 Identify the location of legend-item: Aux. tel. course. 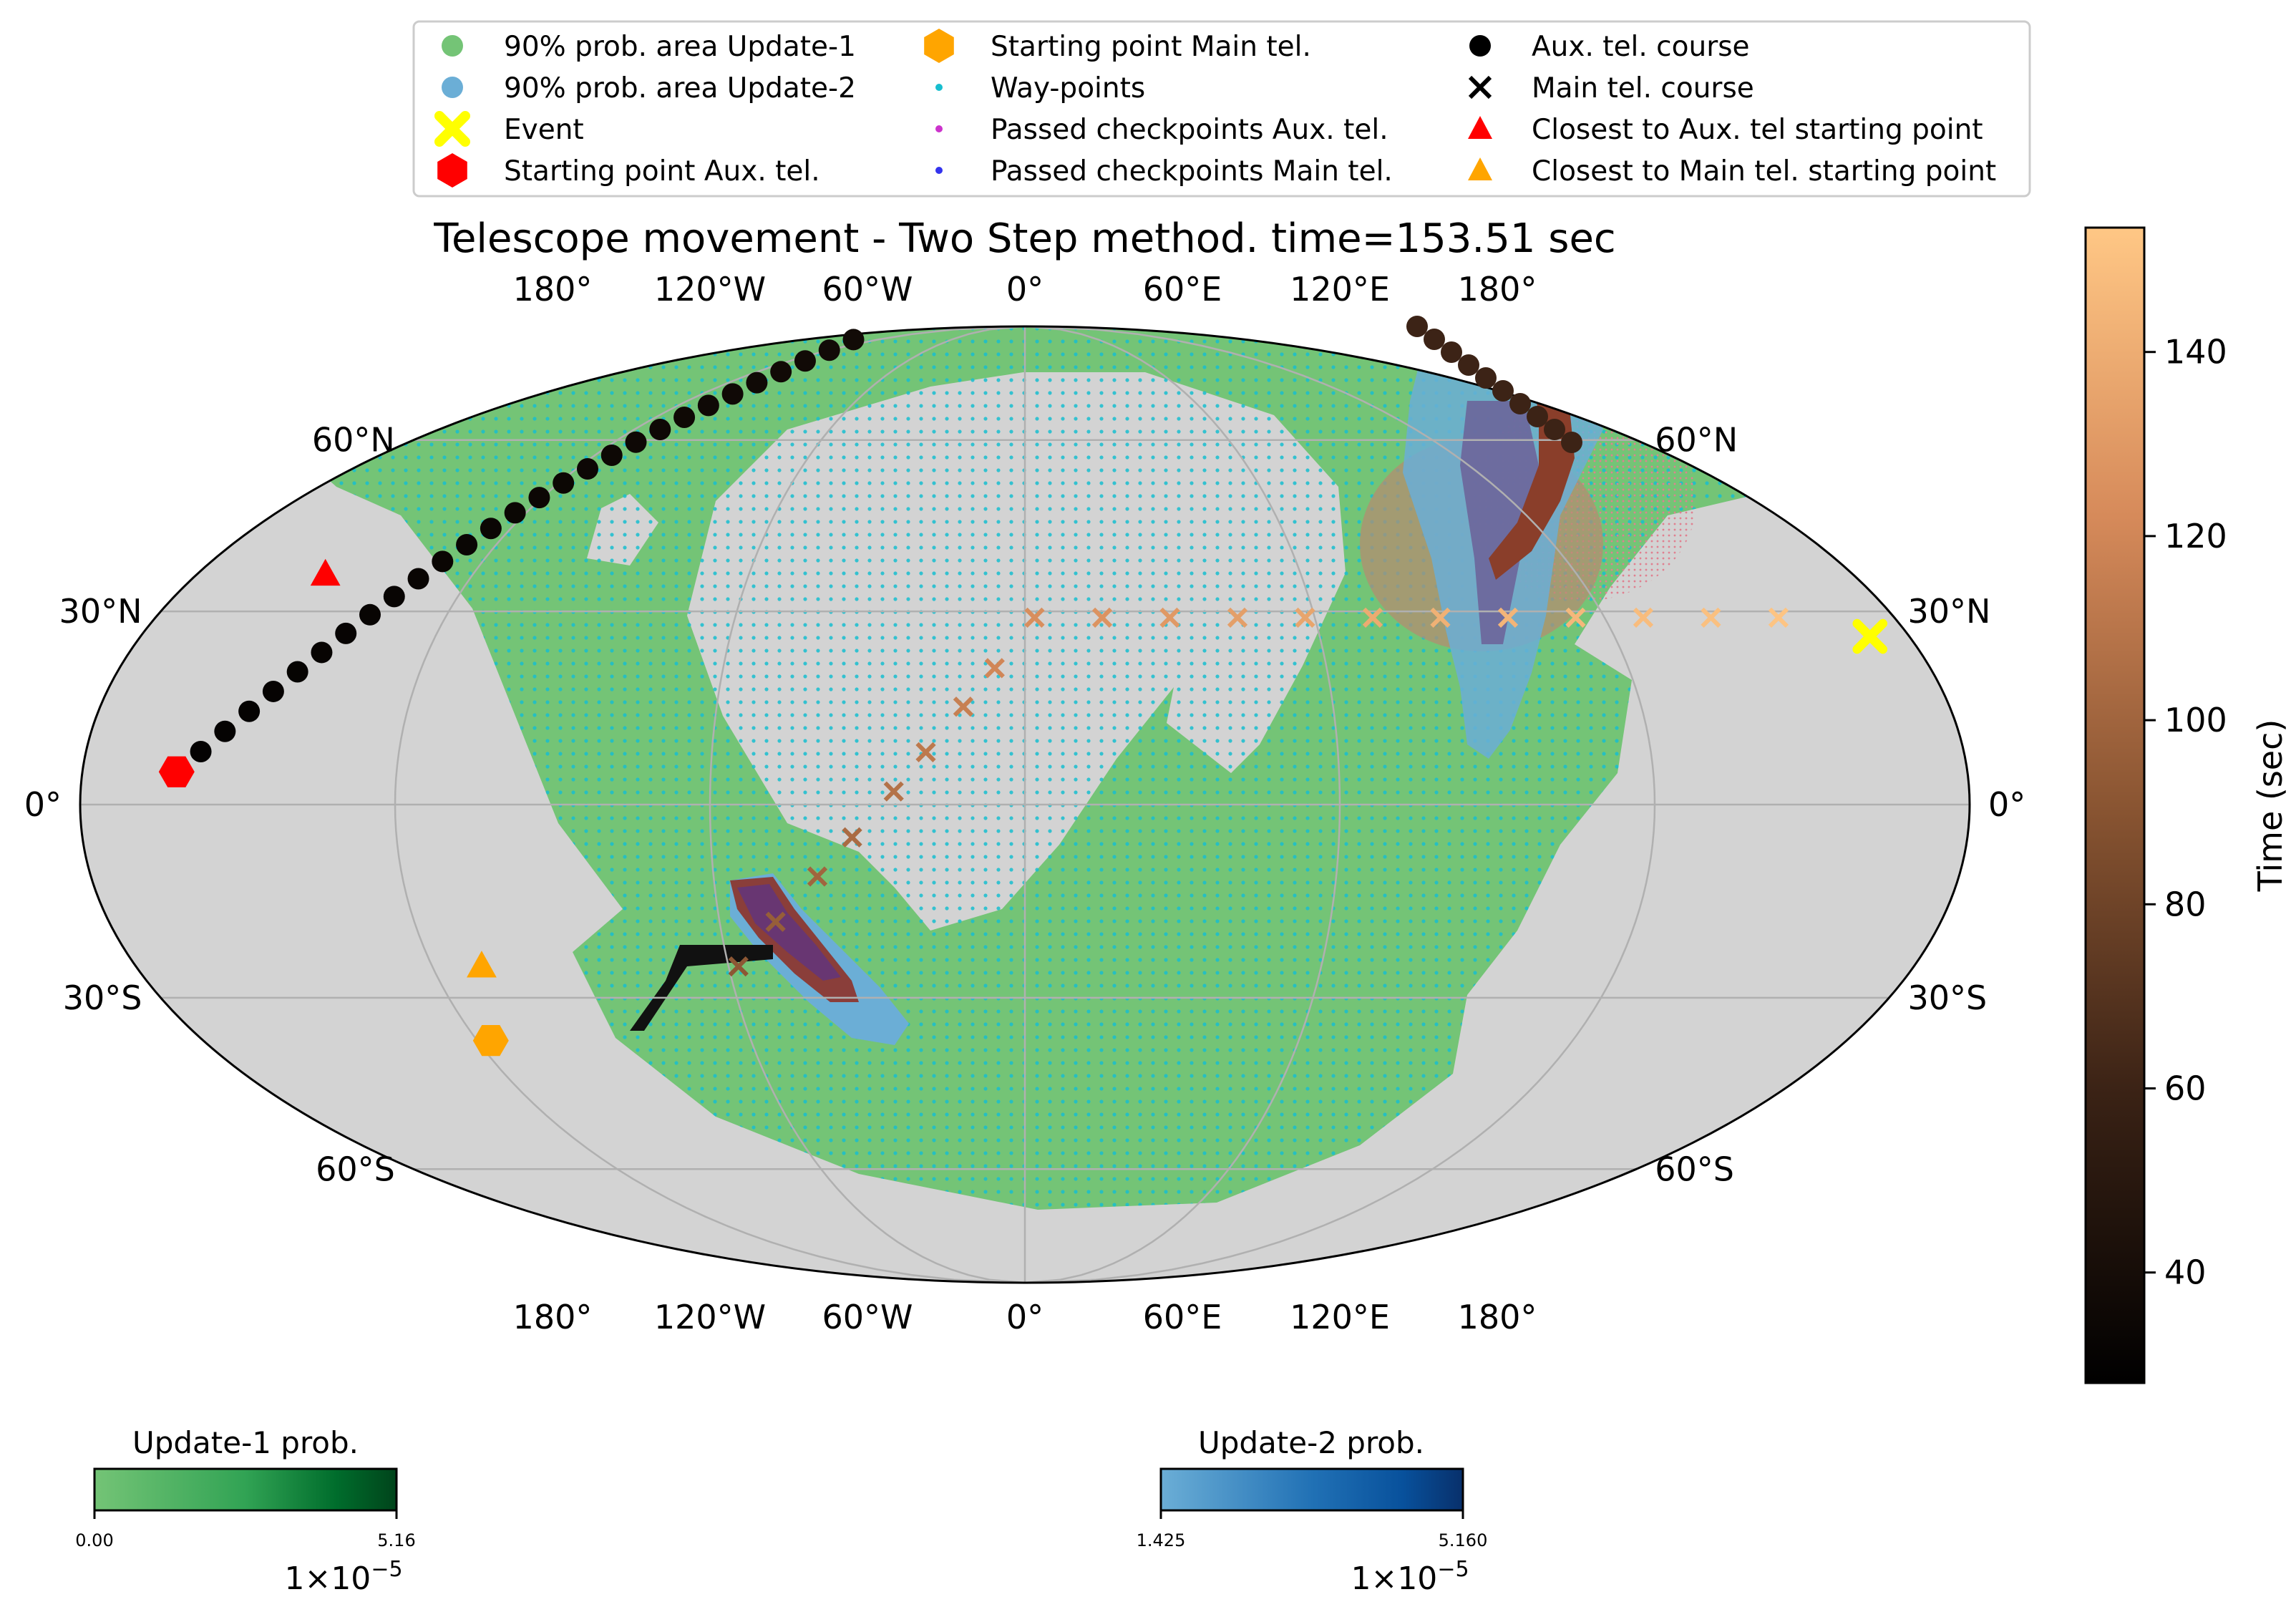
(1610, 47).